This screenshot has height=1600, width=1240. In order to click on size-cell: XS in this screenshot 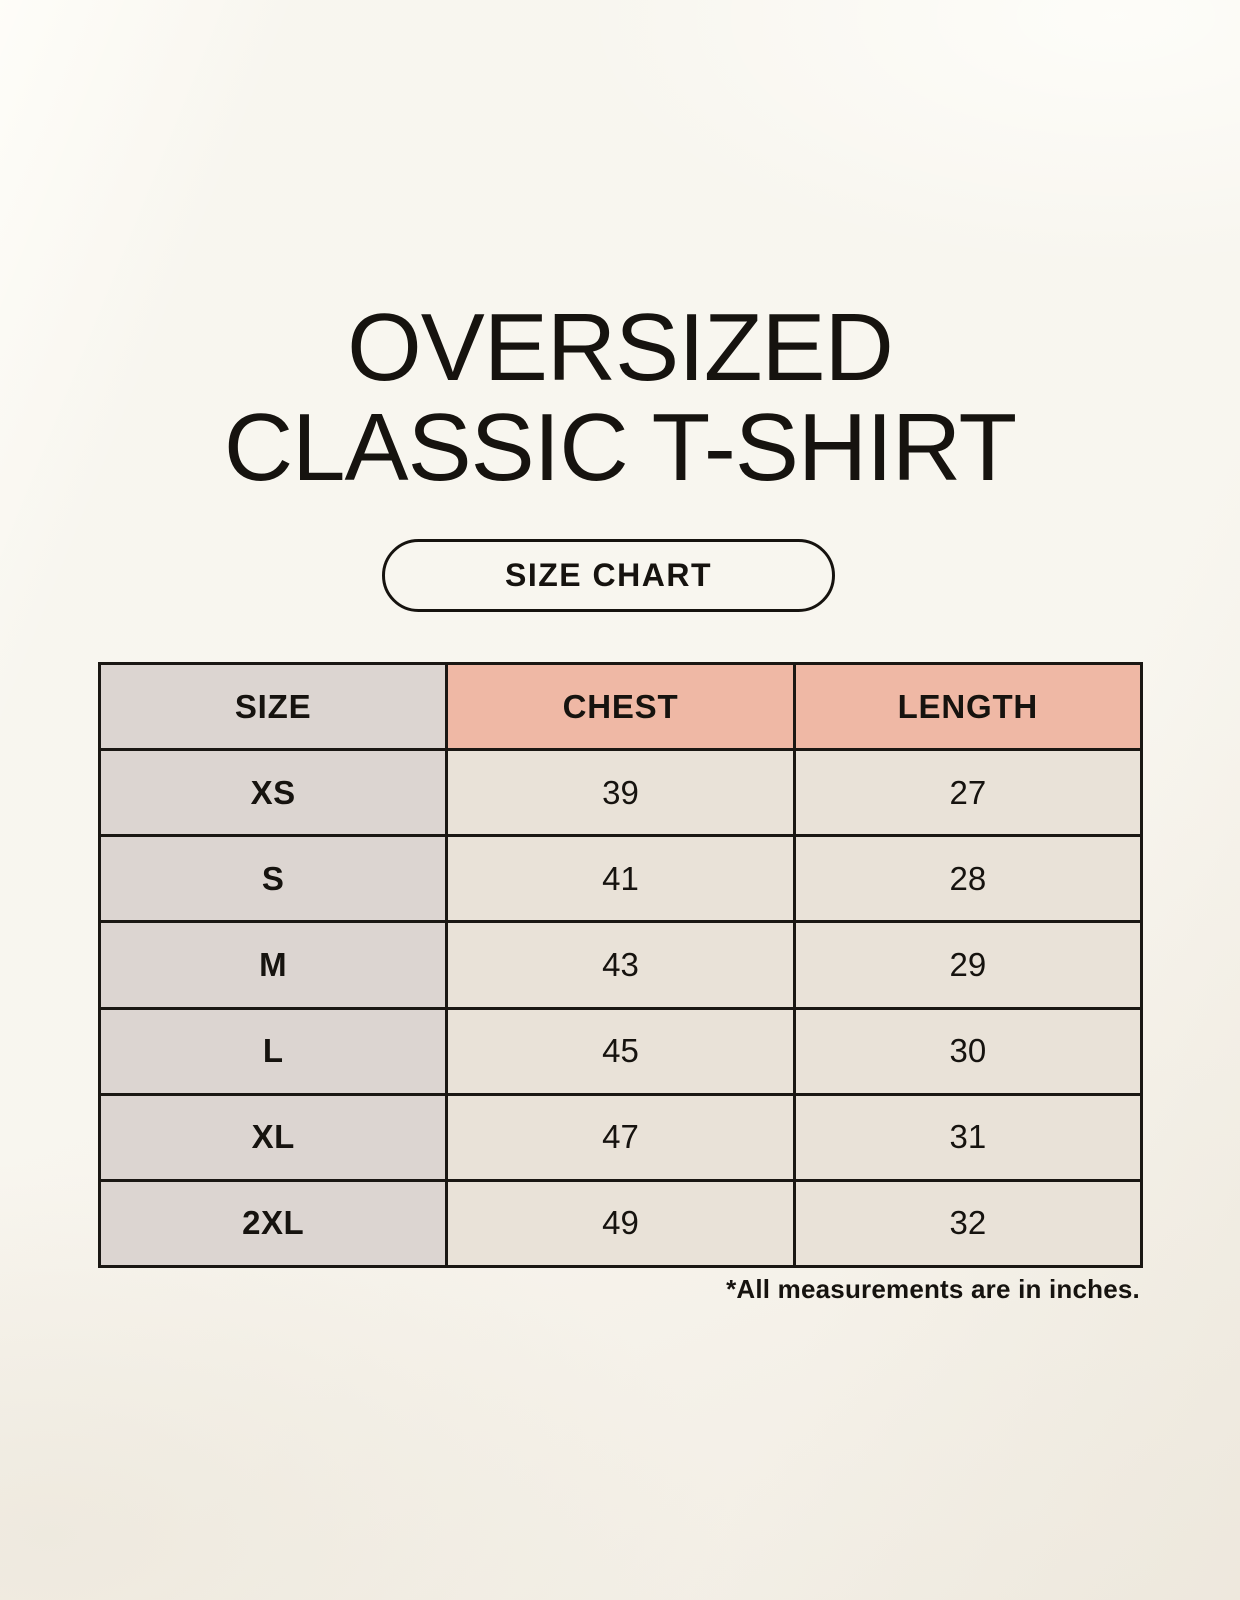, I will do `click(273, 793)`.